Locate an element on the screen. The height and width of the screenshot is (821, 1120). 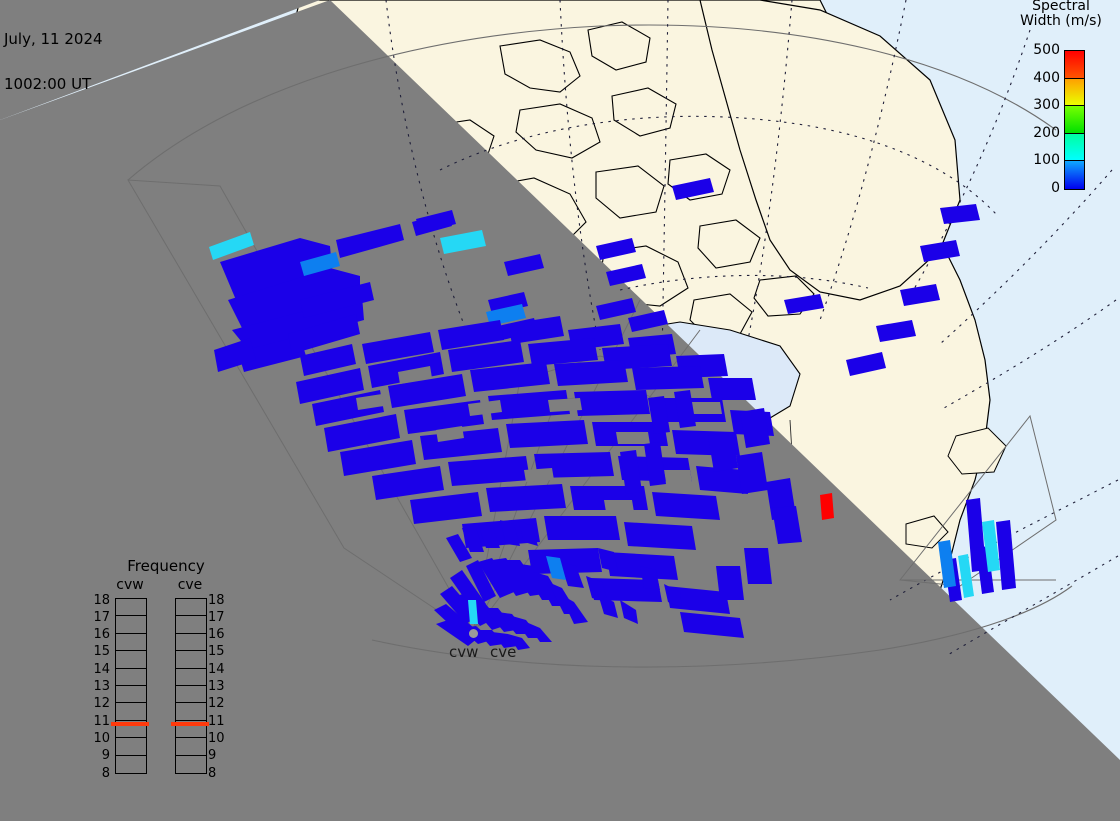
frequency-tick-right-11: 11 is located at coordinates (216, 721).